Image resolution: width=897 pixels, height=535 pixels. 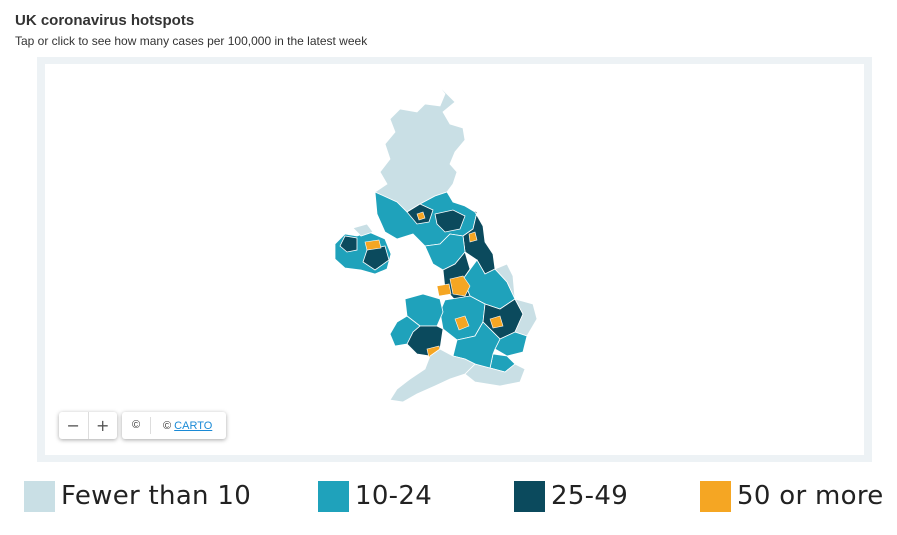 I want to click on legend-item-50-or-more: 50 or more, so click(x=792, y=496).